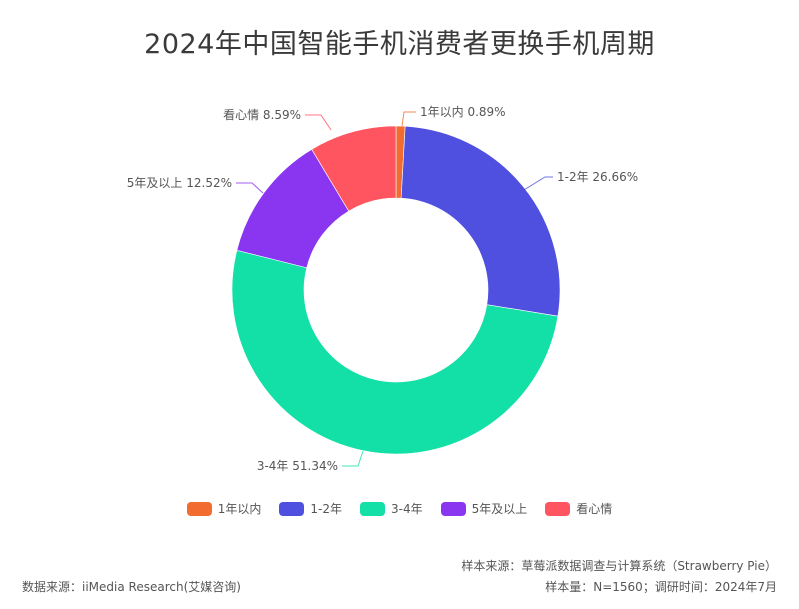  I want to click on slice-label-depends-on-mood: 看心情 8.59%, so click(262, 115).